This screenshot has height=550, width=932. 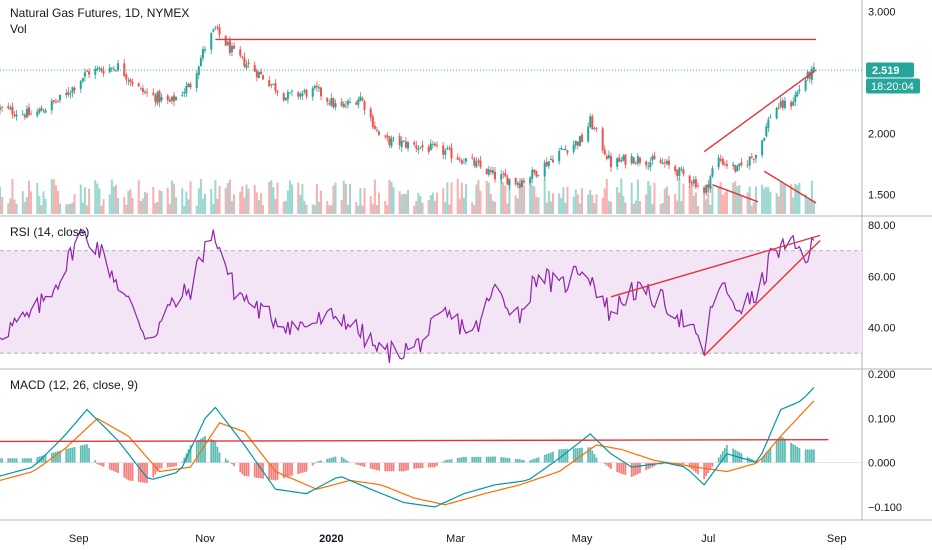 I want to click on macd-trendline, so click(x=414, y=440).